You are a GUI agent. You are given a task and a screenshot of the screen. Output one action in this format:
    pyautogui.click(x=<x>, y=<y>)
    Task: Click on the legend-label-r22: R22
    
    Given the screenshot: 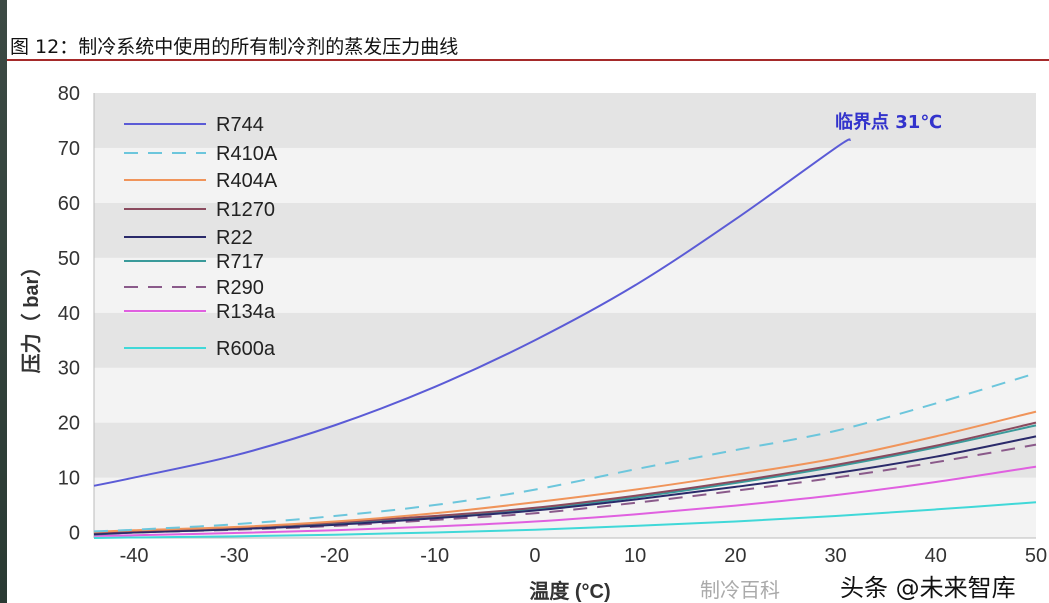 What is the action you would take?
    pyautogui.click(x=234, y=238)
    